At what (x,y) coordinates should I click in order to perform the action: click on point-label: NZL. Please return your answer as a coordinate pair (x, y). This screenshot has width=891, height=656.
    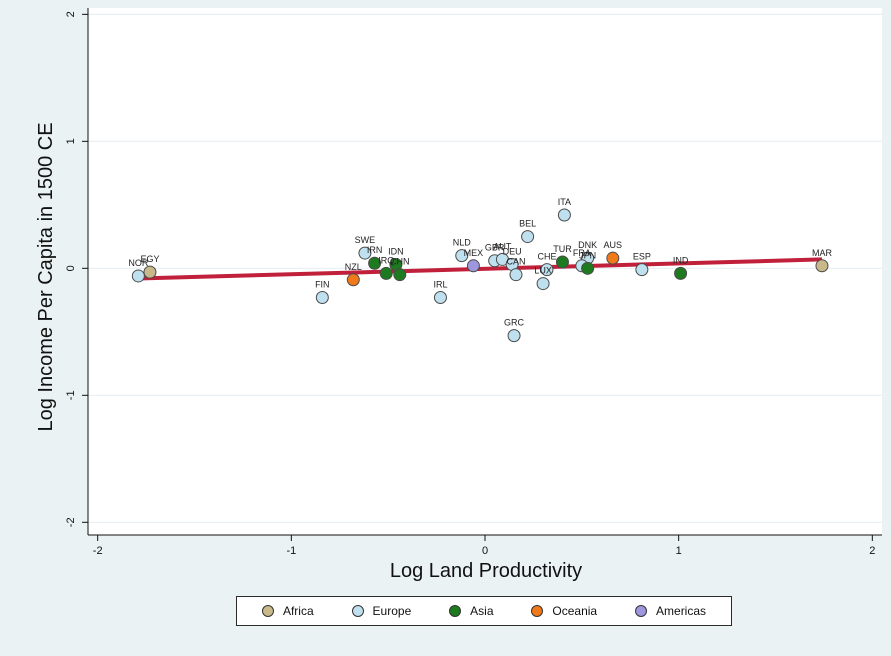
    Looking at the image, I should click on (353, 267).